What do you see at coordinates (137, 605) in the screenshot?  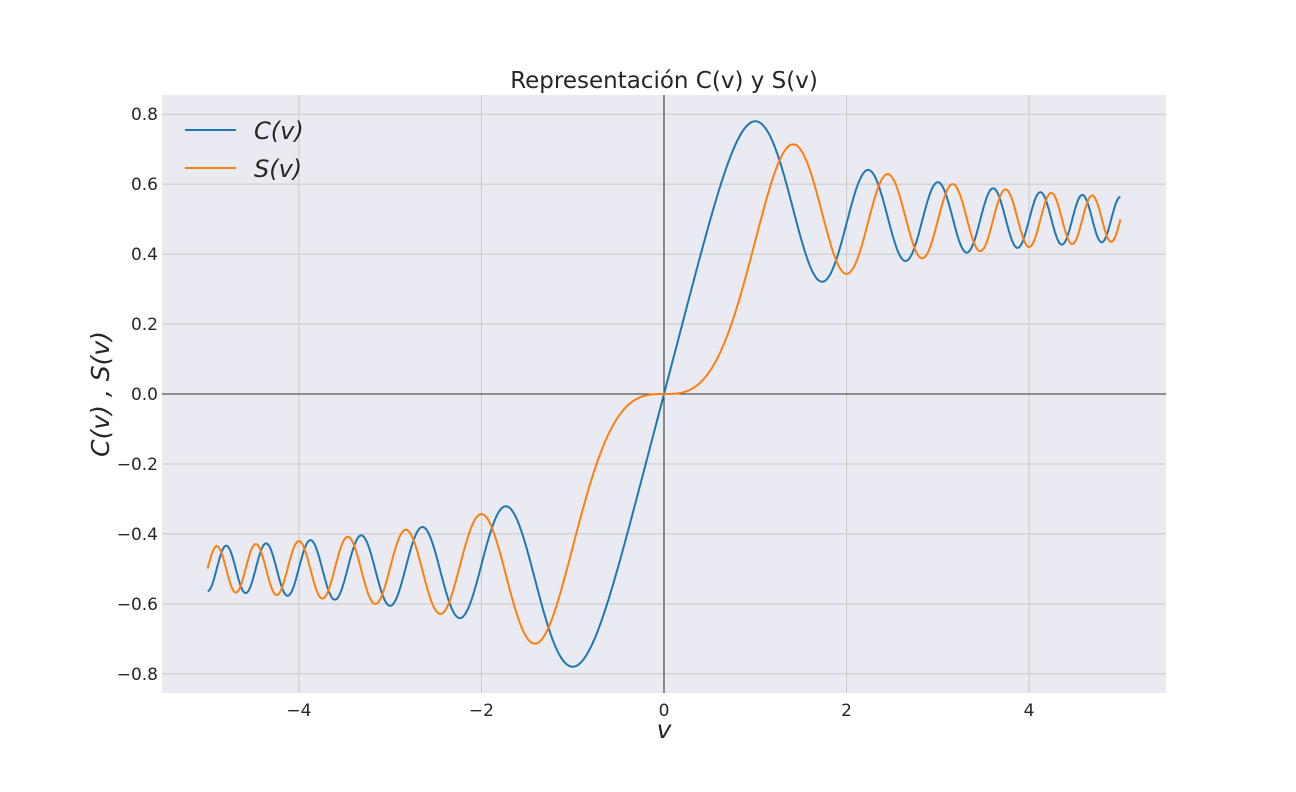 I see `y-tick-label: −0.6` at bounding box center [137, 605].